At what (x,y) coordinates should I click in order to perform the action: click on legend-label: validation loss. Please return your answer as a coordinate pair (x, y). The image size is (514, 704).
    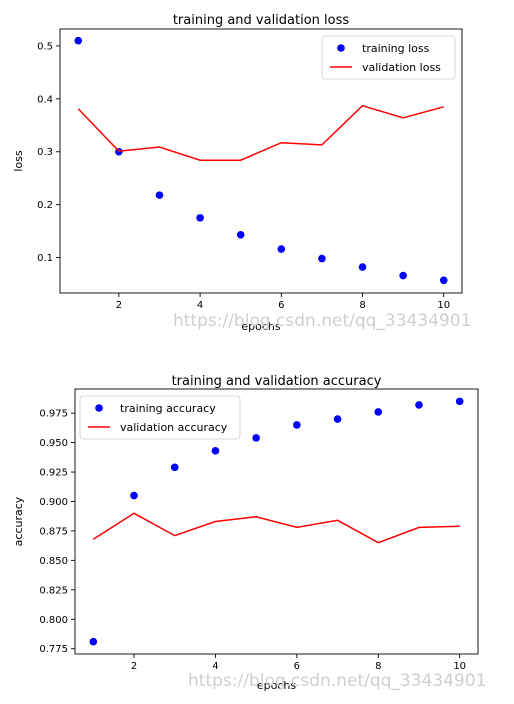
    Looking at the image, I should click on (401, 67).